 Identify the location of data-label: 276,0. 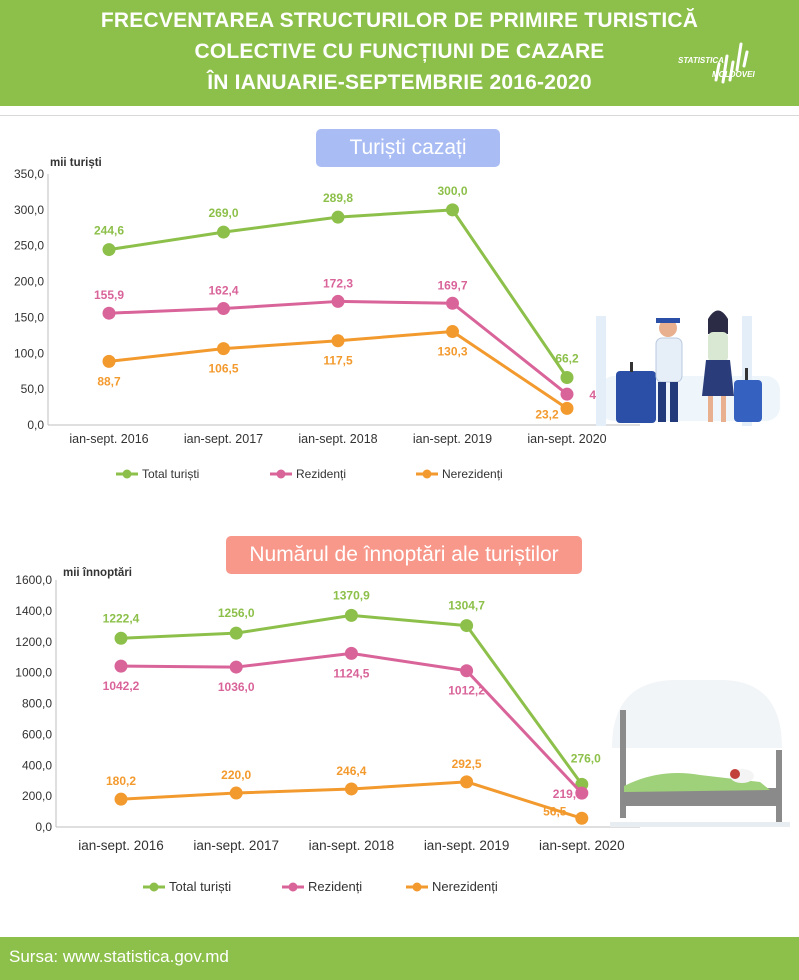
(586, 758).